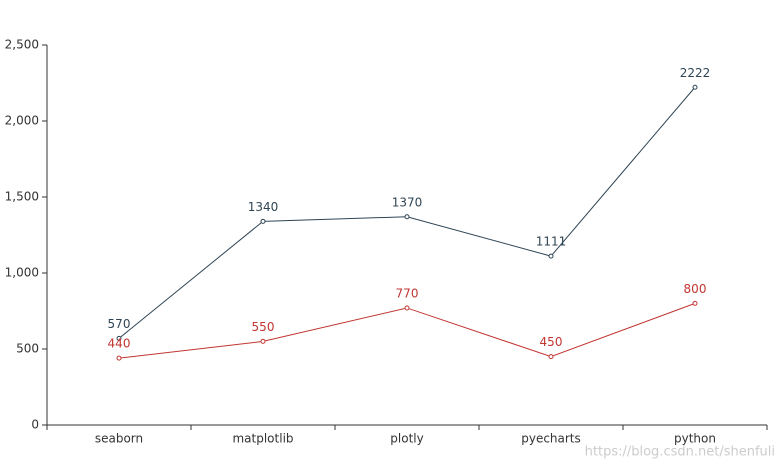  What do you see at coordinates (22, 273) in the screenshot?
I see `y-tick-label: 1,000` at bounding box center [22, 273].